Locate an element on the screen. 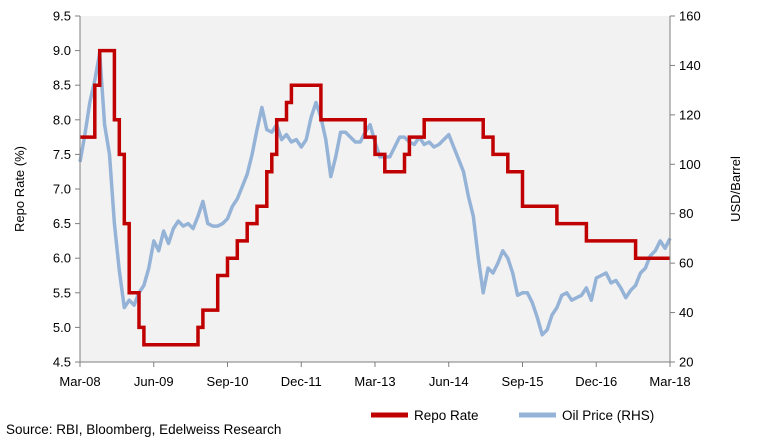 The image size is (757, 447). left-axis-ticks: 4.5 5.0 5.5 6.0 6.5 7.0 7.5 8.0 8.5 9.0 9.5 is located at coordinates (66, 189).